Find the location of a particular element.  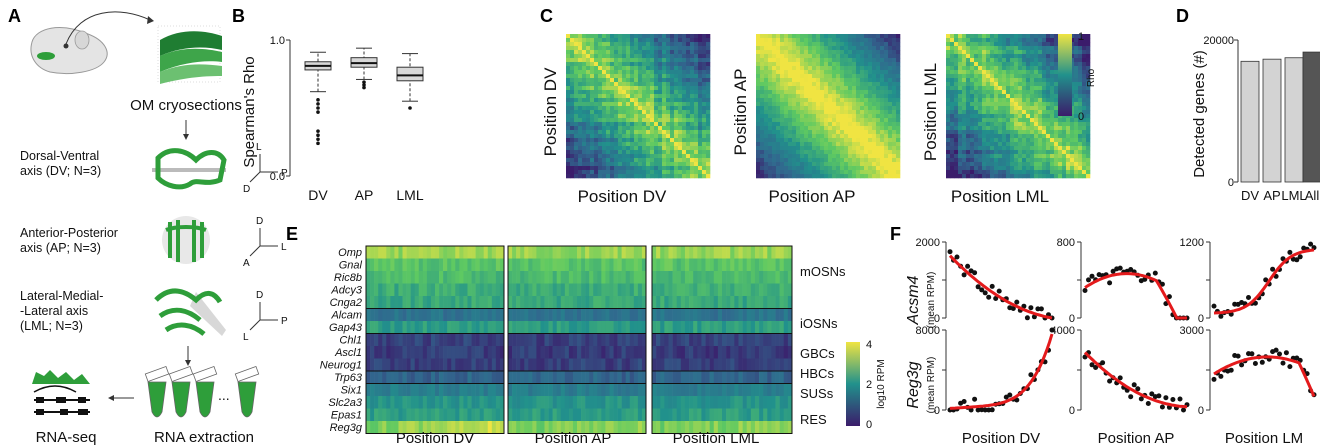

dv-coordinate-axes: L D P is located at coordinates (265, 168).